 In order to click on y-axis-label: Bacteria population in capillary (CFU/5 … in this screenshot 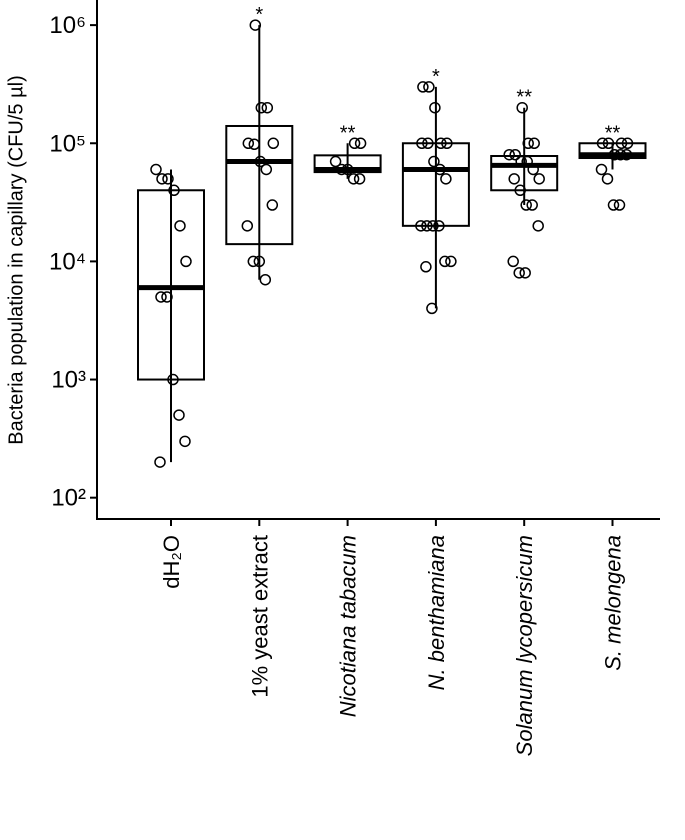, I will do `click(16, 259)`.